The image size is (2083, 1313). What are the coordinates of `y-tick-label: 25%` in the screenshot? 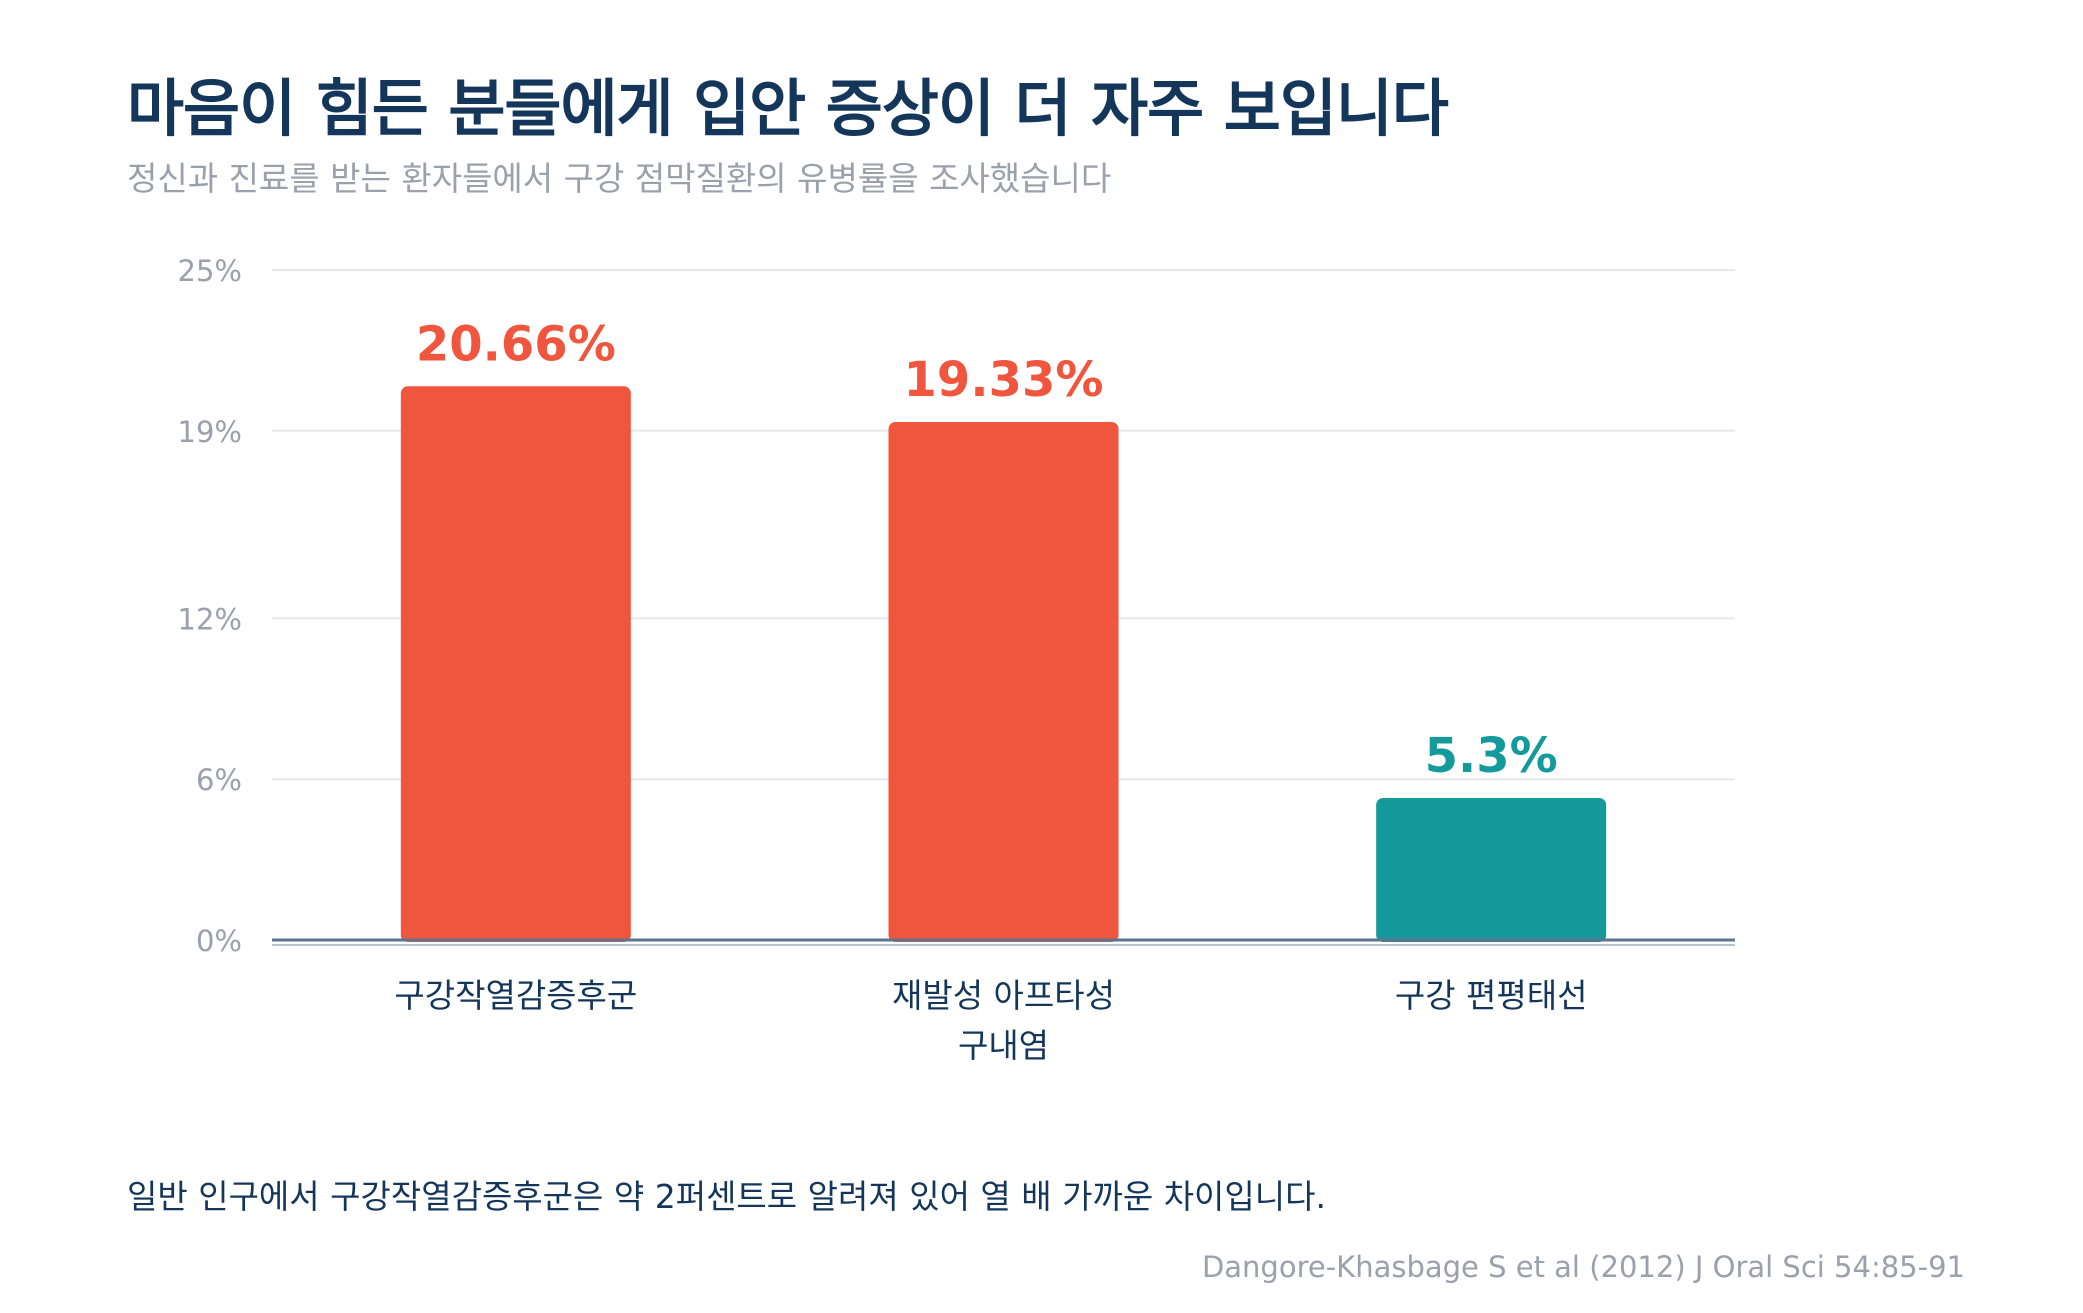 It's located at (210, 271).